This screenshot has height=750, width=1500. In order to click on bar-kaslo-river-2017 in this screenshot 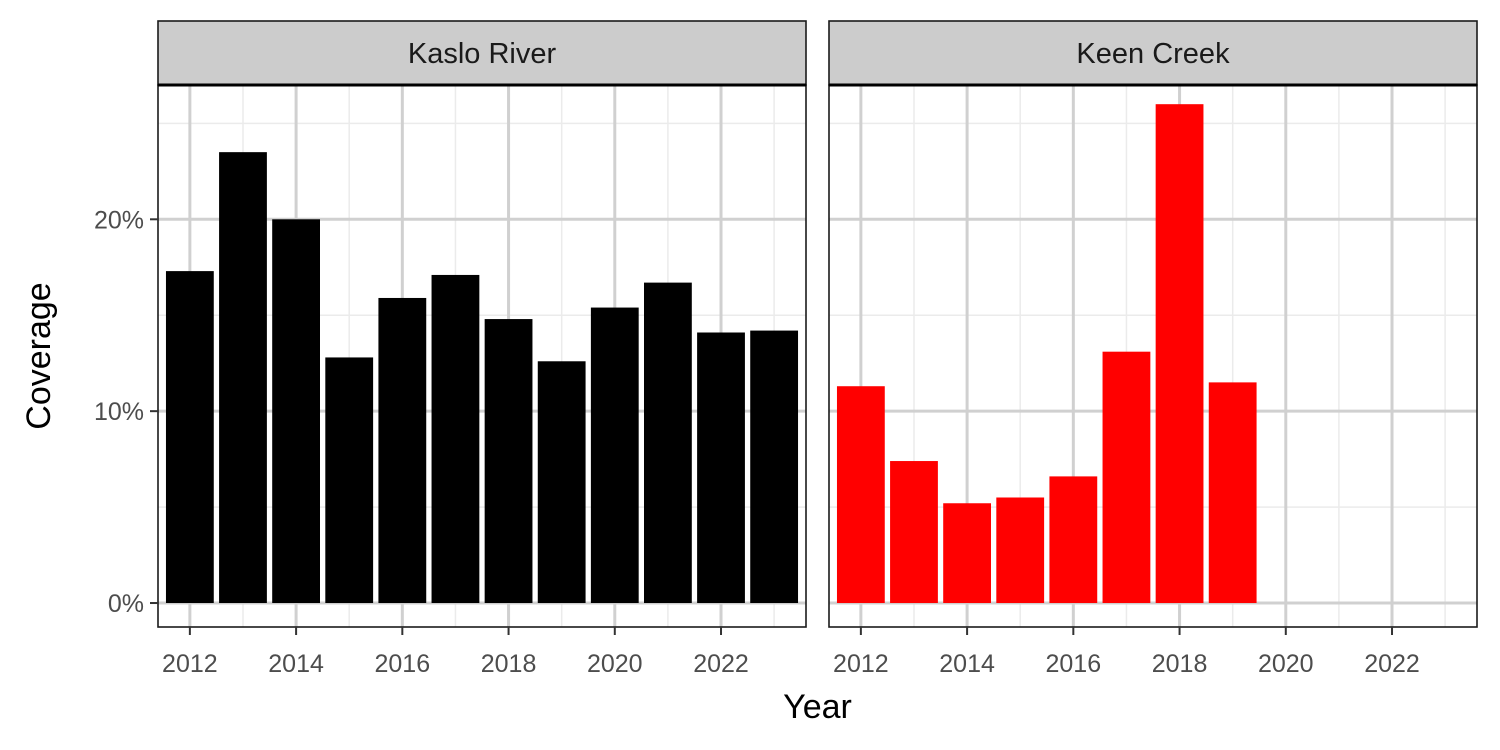, I will do `click(455, 439)`.